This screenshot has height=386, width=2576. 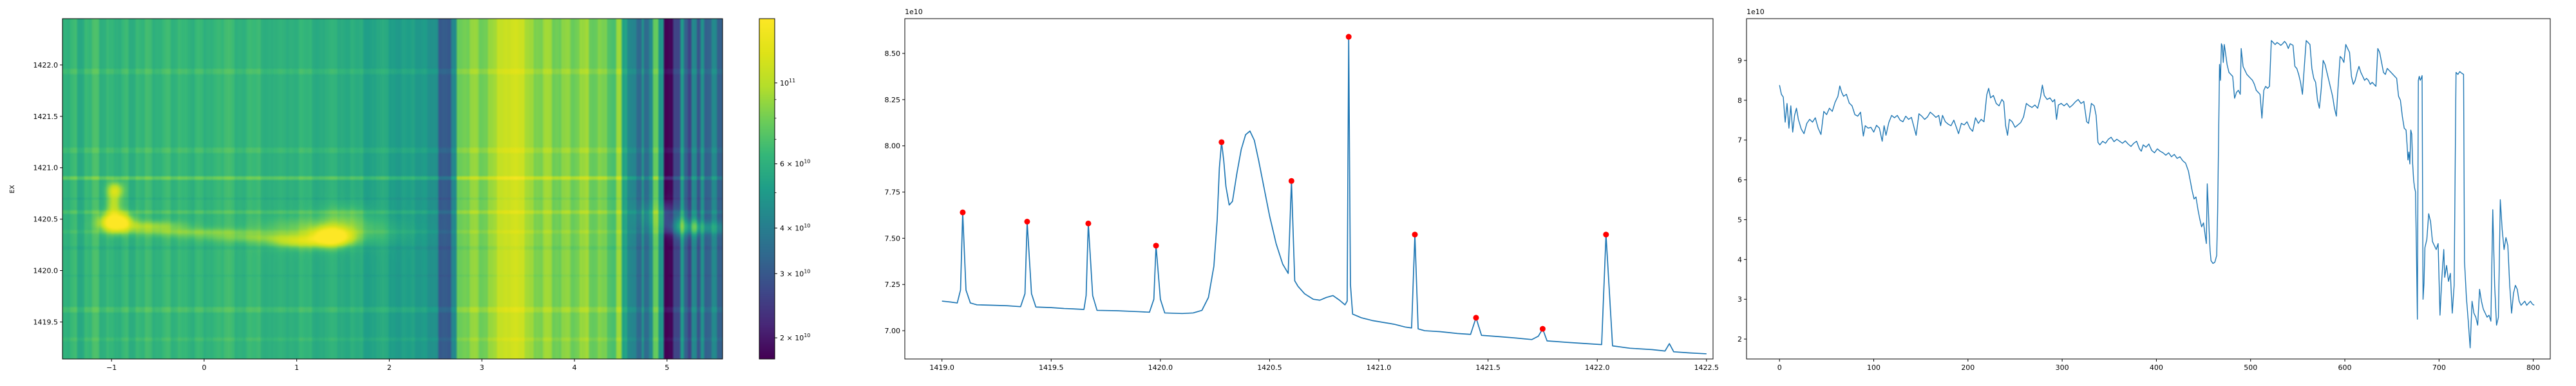 What do you see at coordinates (1597, 367) in the screenshot?
I see `x-tick-label: 1422.0` at bounding box center [1597, 367].